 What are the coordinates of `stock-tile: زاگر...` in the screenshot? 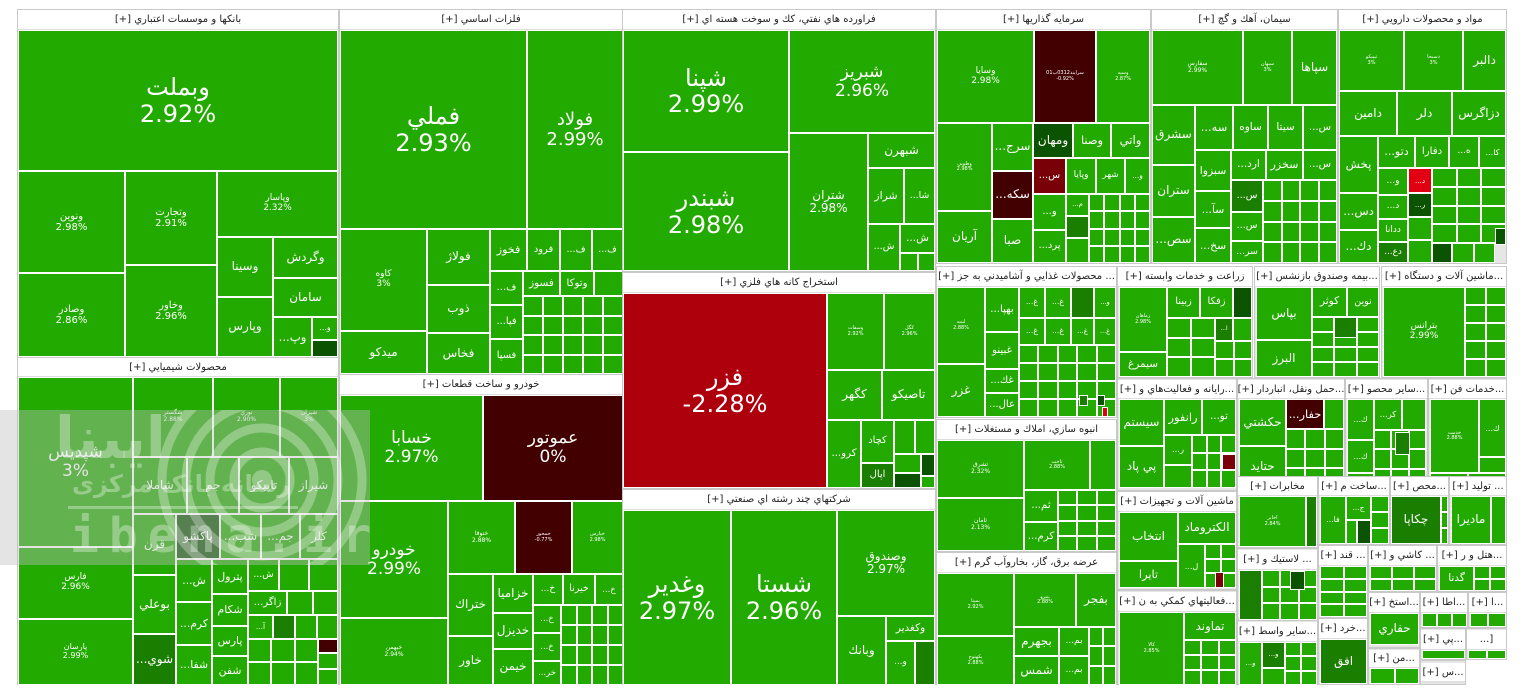 It's located at (267, 603).